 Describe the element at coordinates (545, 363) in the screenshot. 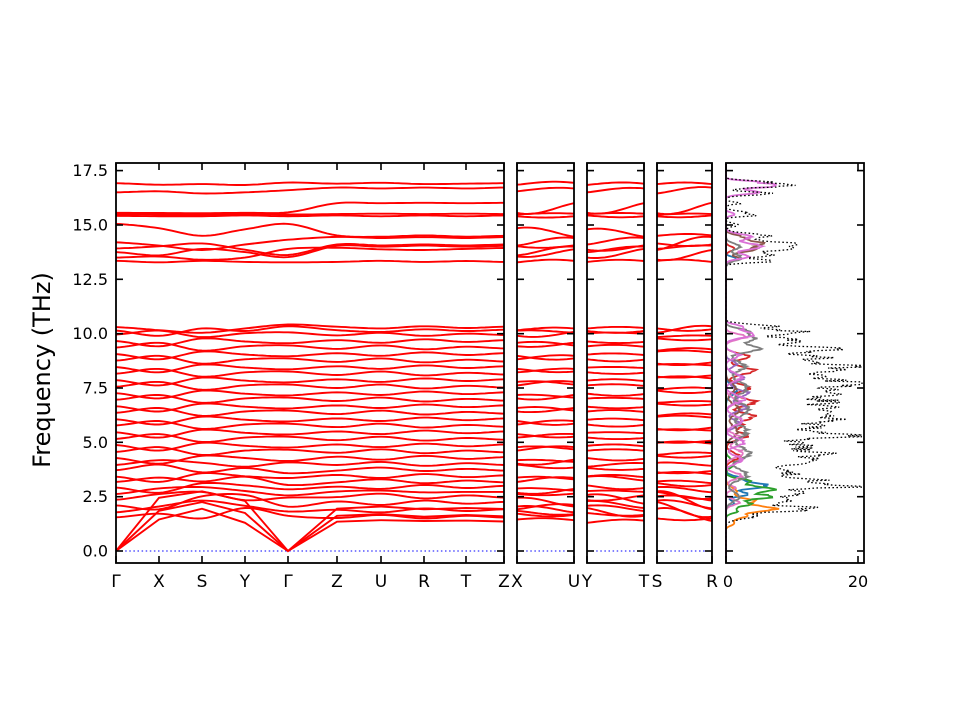

I see `panel-frame` at that location.